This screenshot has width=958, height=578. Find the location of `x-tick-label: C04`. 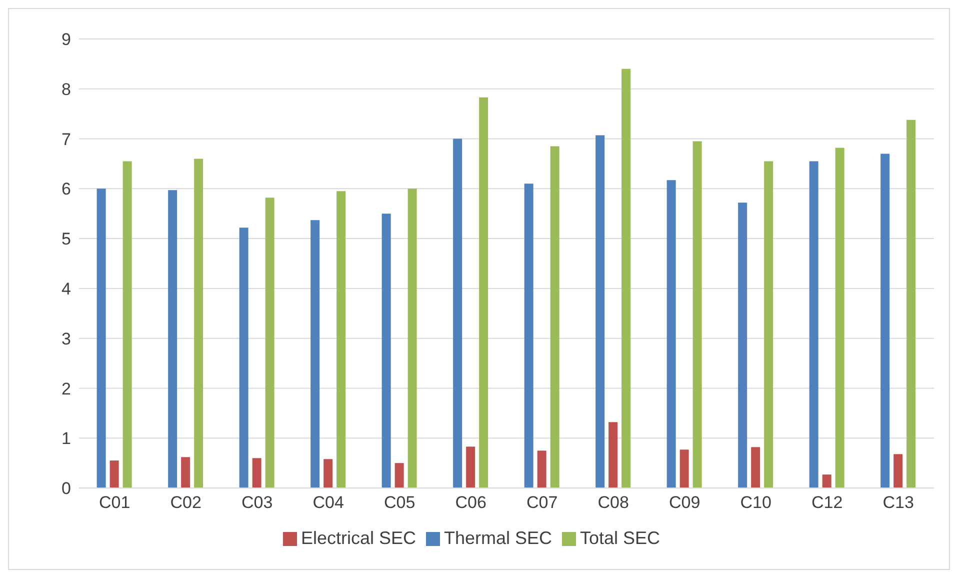

x-tick-label: C04 is located at coordinates (328, 502).